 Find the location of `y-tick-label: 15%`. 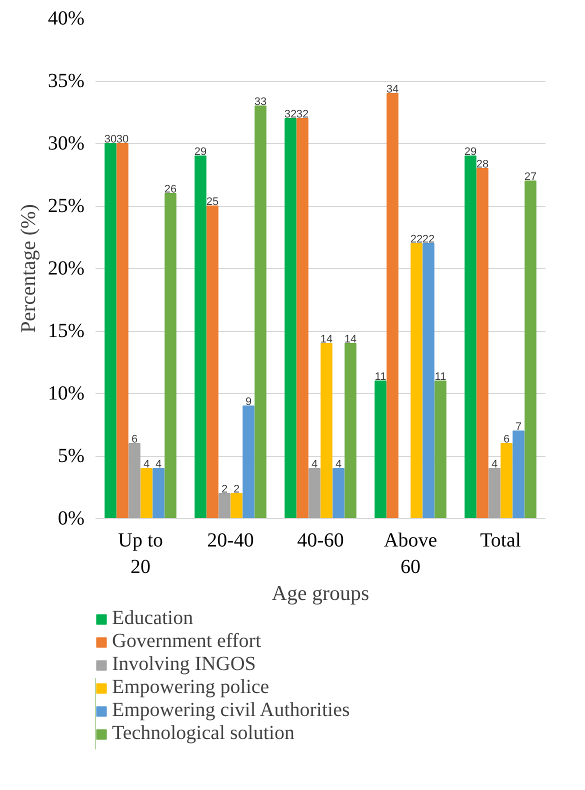

y-tick-label: 15% is located at coordinates (66, 331).